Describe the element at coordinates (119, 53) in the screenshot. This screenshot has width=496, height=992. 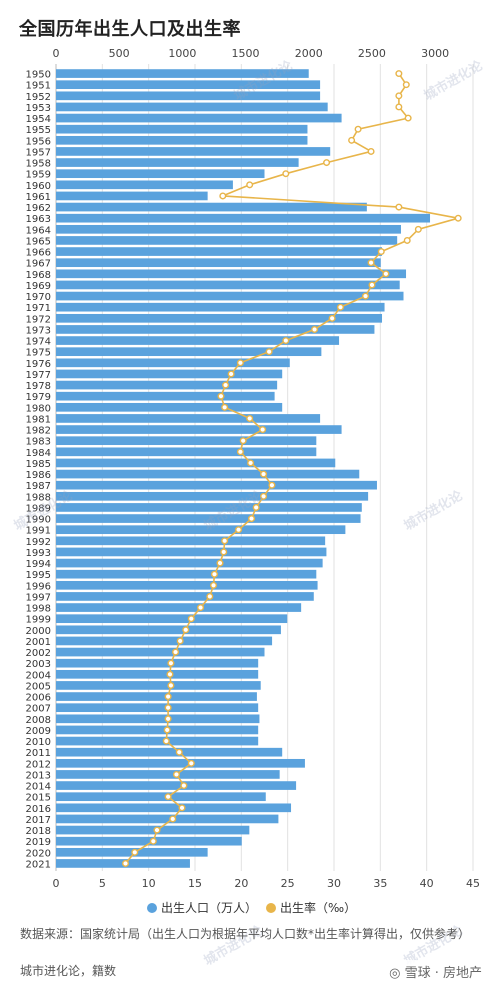
I see `top-tick-label: 500` at that location.